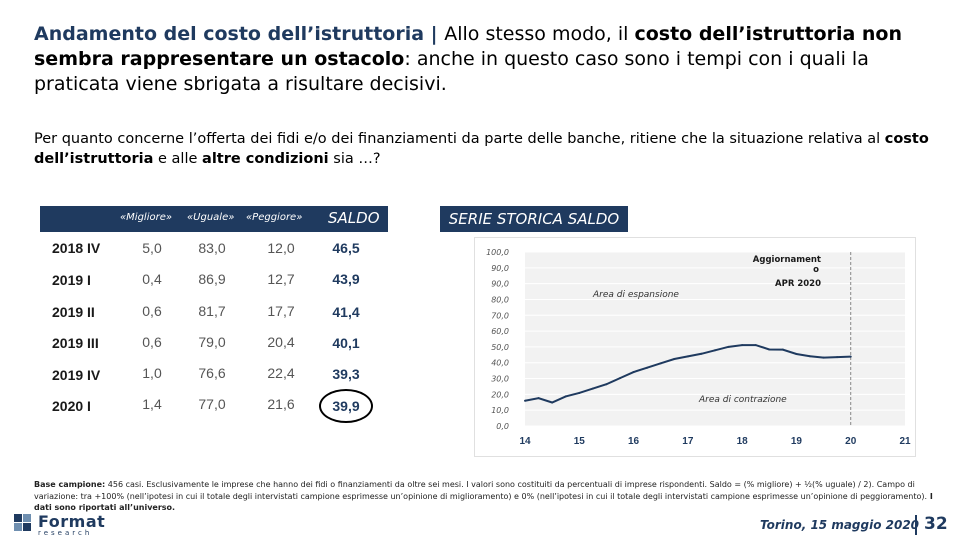 The image size is (960, 540). Describe the element at coordinates (798, 284) in the screenshot. I see `annotation-update-line3: APR 2020` at that location.